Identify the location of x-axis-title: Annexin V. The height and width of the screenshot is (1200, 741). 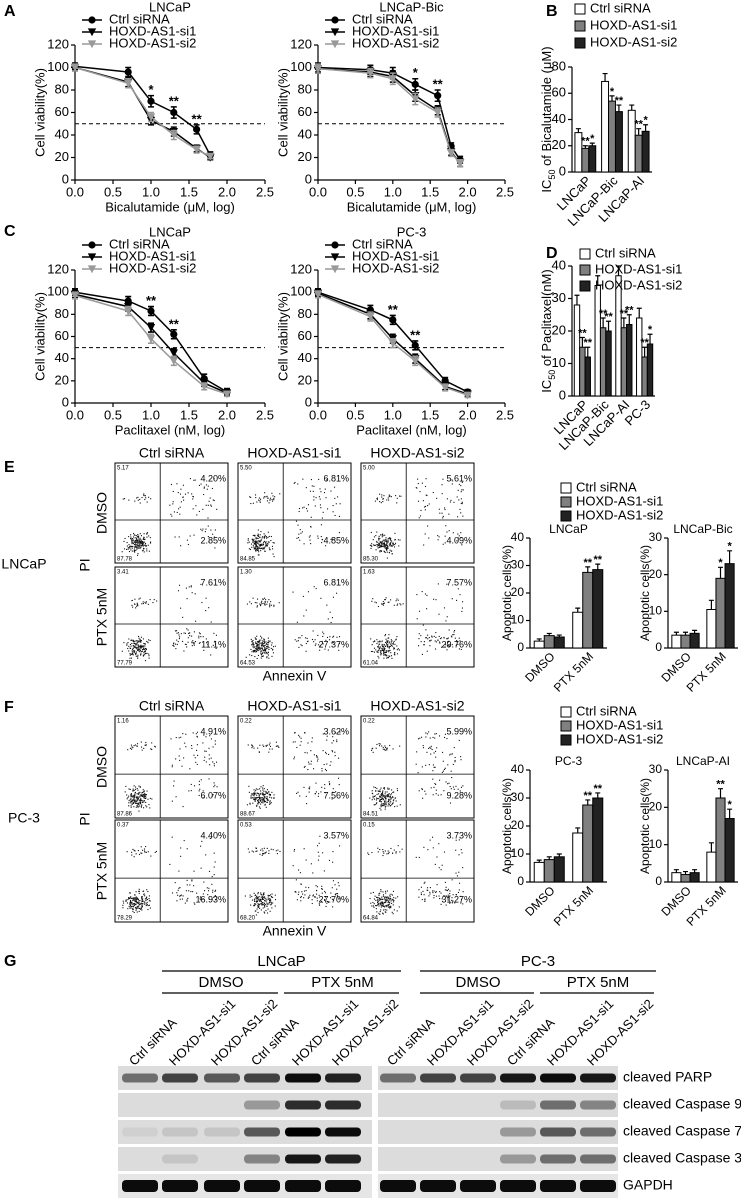
(295, 676).